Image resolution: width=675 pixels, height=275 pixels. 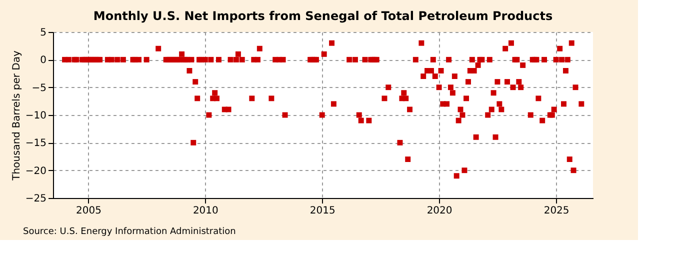 What do you see at coordinates (39, 88) in the screenshot?
I see `y-tick-label: −5` at bounding box center [39, 88].